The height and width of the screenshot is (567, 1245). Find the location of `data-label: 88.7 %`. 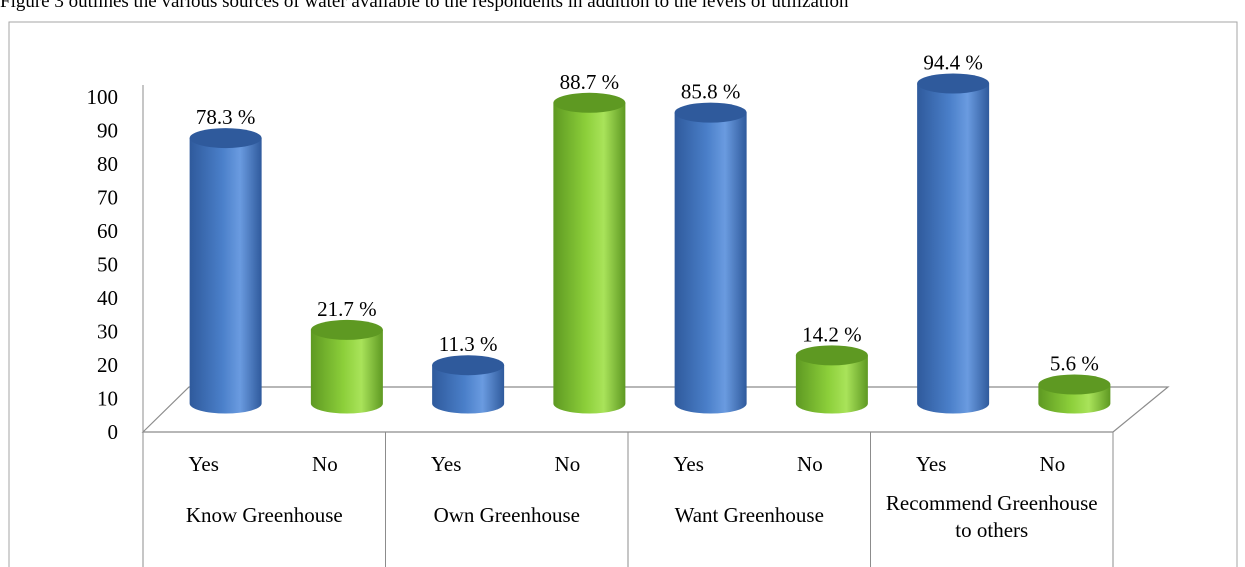

data-label: 88.7 % is located at coordinates (590, 82).